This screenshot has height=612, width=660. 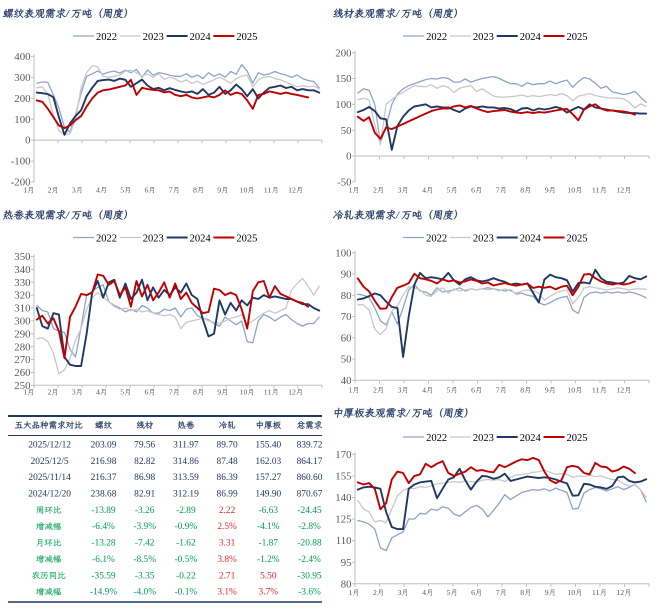 What do you see at coordinates (22, 57) in the screenshot?
I see `svg-text: 400` at bounding box center [22, 57].